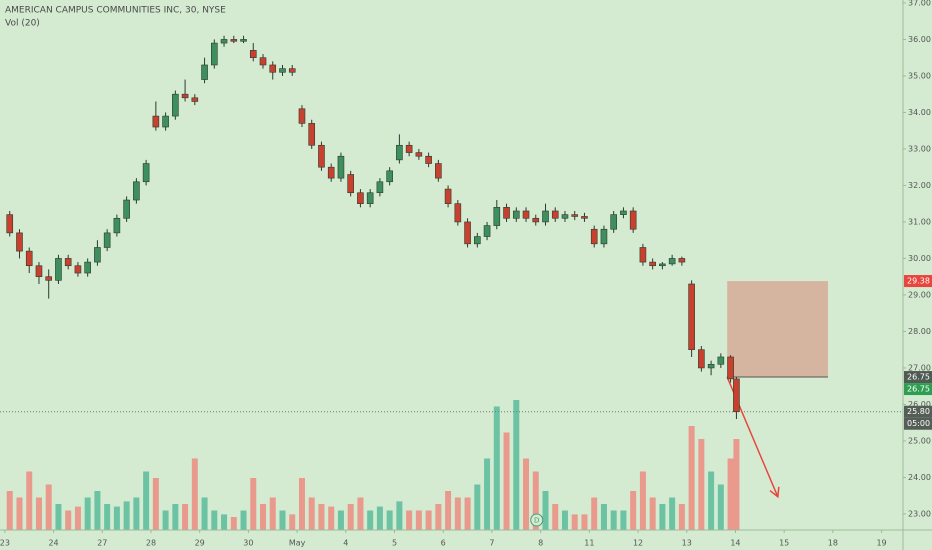  Describe the element at coordinates (919, 404) in the screenshot. I see `y-tick-label: 26.00` at that location.